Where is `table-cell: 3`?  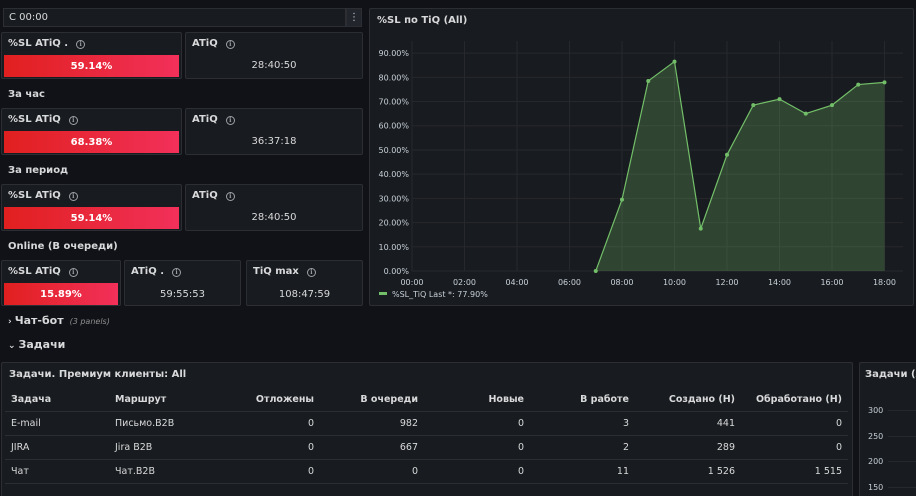
table-cell: 3 is located at coordinates (582, 423).